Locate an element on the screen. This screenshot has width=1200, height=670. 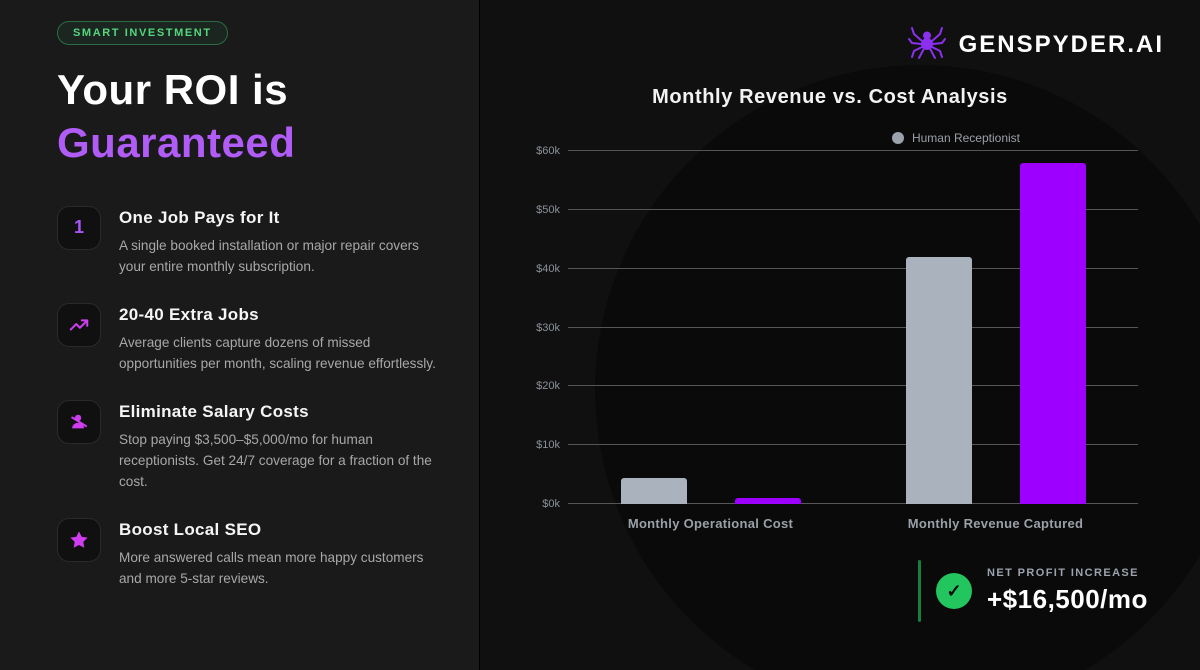
chart-legend: Human Receptionist is located at coordinates (830, 138).